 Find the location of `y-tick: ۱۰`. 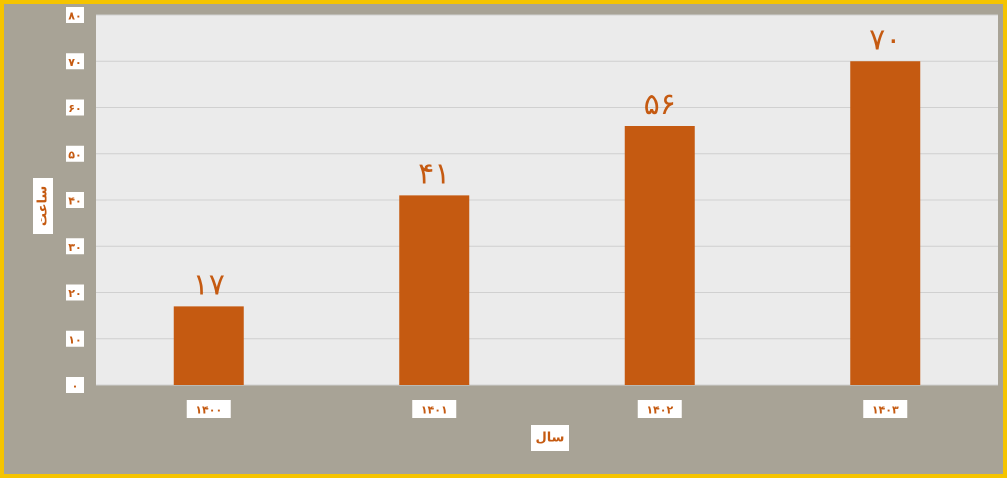

y-tick: ۱۰ is located at coordinates (75, 338).